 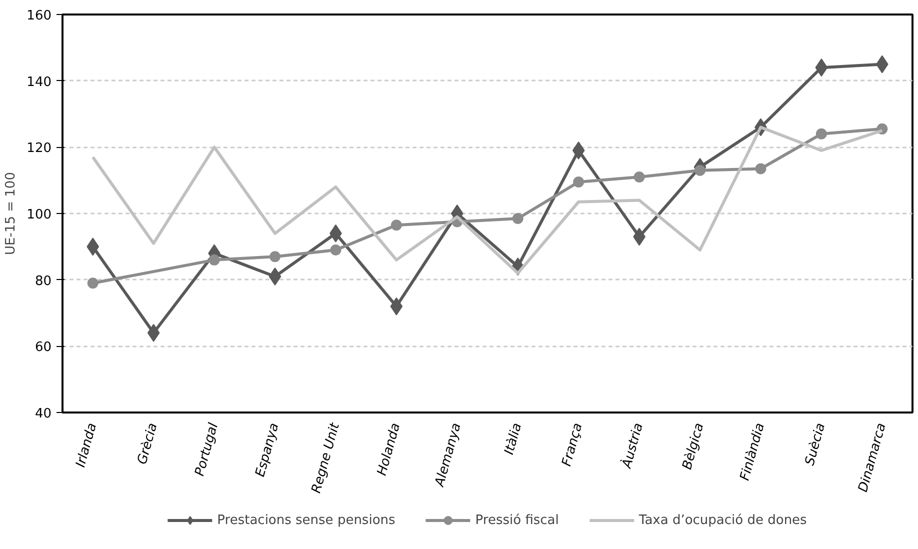 What do you see at coordinates (514, 438) in the screenshot?
I see `x-tick-label: Itàlia` at bounding box center [514, 438].